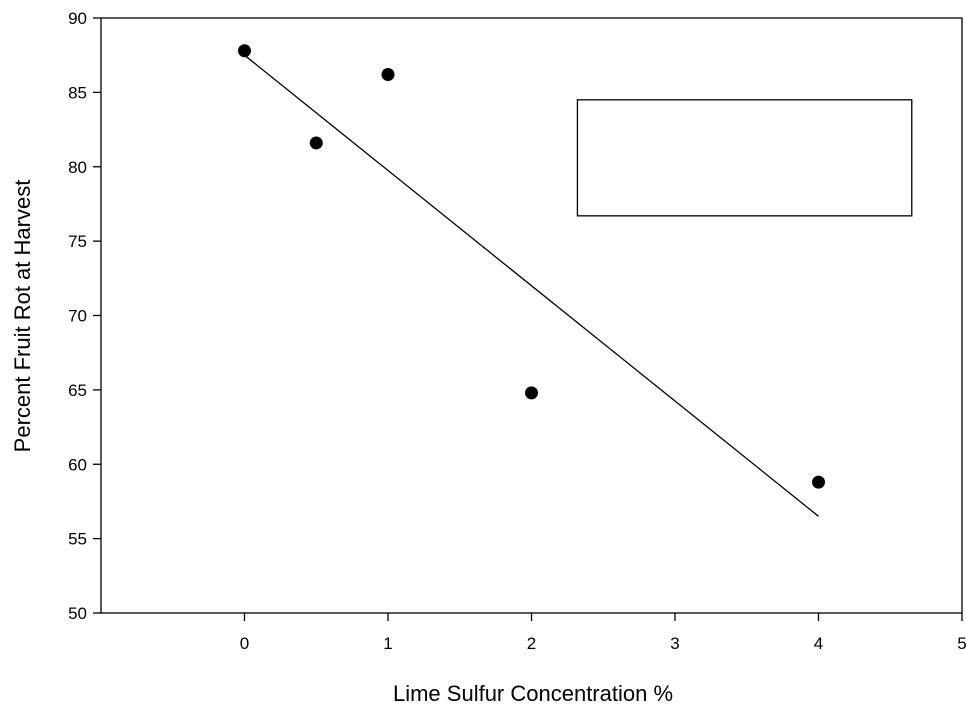 This screenshot has width=966, height=711. What do you see at coordinates (533, 693) in the screenshot?
I see `x-axis-title: Lime Sulfur Concentration %` at bounding box center [533, 693].